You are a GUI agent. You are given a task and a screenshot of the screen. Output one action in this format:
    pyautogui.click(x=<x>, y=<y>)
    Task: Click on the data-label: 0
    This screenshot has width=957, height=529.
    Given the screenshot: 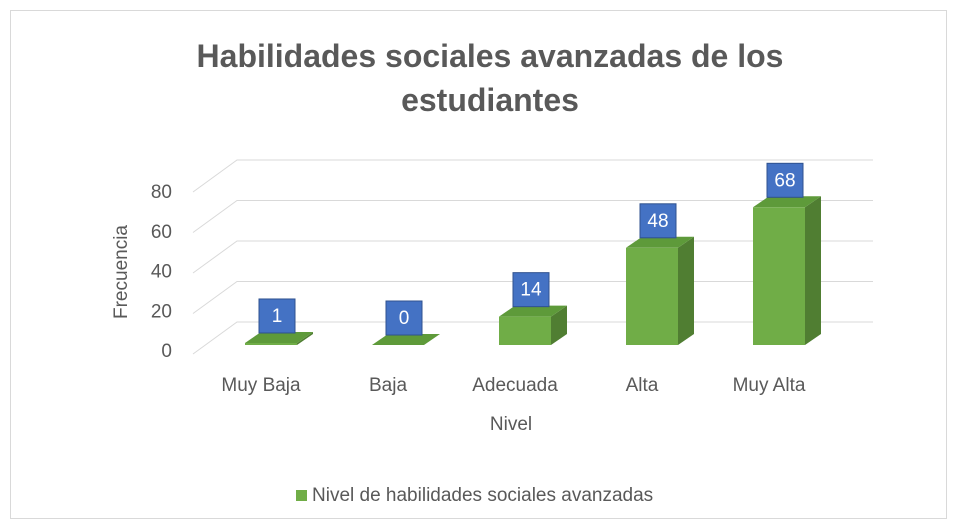 What is the action you would take?
    pyautogui.click(x=404, y=318)
    